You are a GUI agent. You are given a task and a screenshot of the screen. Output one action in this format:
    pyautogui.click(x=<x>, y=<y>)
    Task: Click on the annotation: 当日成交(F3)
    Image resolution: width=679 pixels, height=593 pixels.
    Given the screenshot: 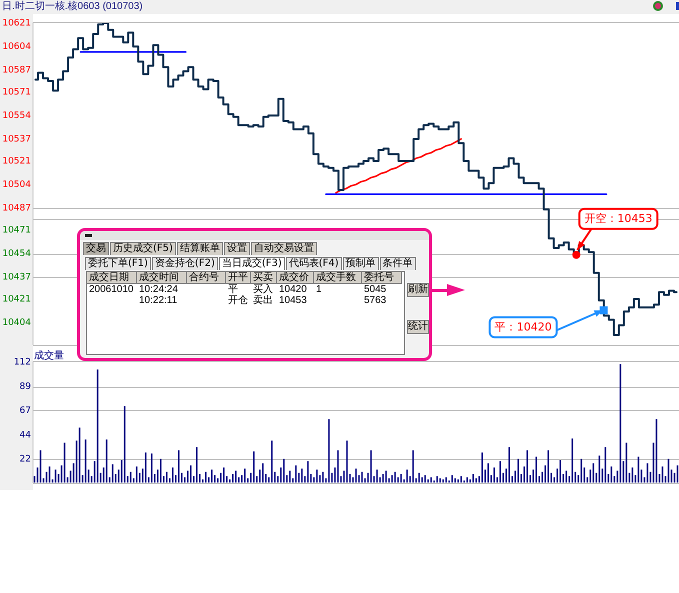 What is the action you would take?
    pyautogui.click(x=251, y=263)
    